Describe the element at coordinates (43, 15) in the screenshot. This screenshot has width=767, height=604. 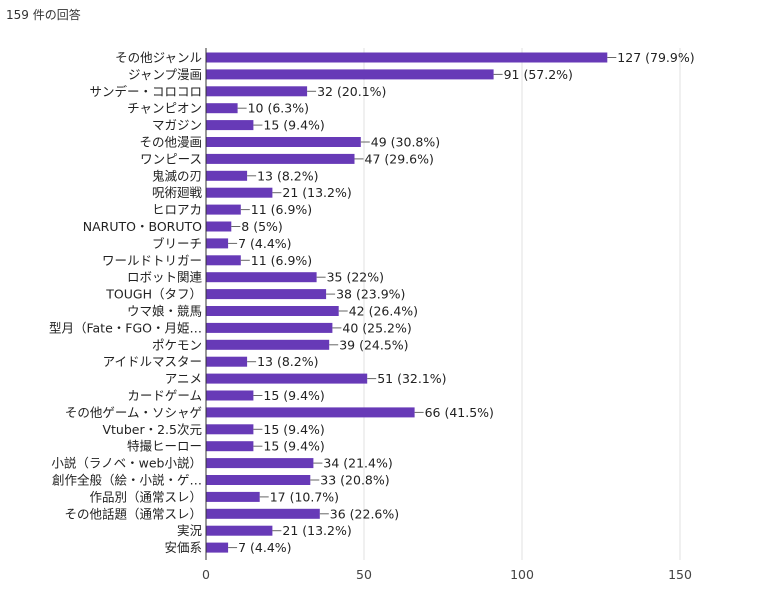
I see `response-count: 159 件の回答` at that location.